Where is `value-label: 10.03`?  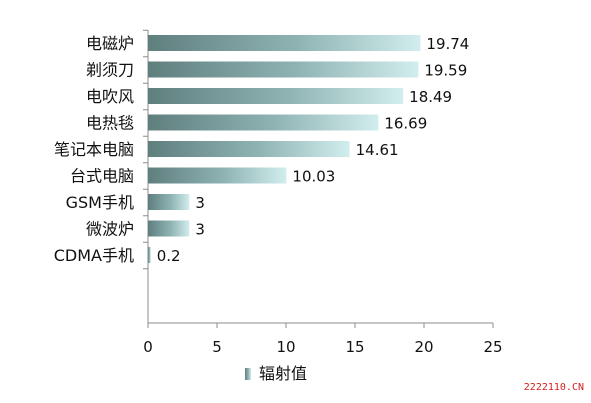 value-label: 10.03 is located at coordinates (313, 177).